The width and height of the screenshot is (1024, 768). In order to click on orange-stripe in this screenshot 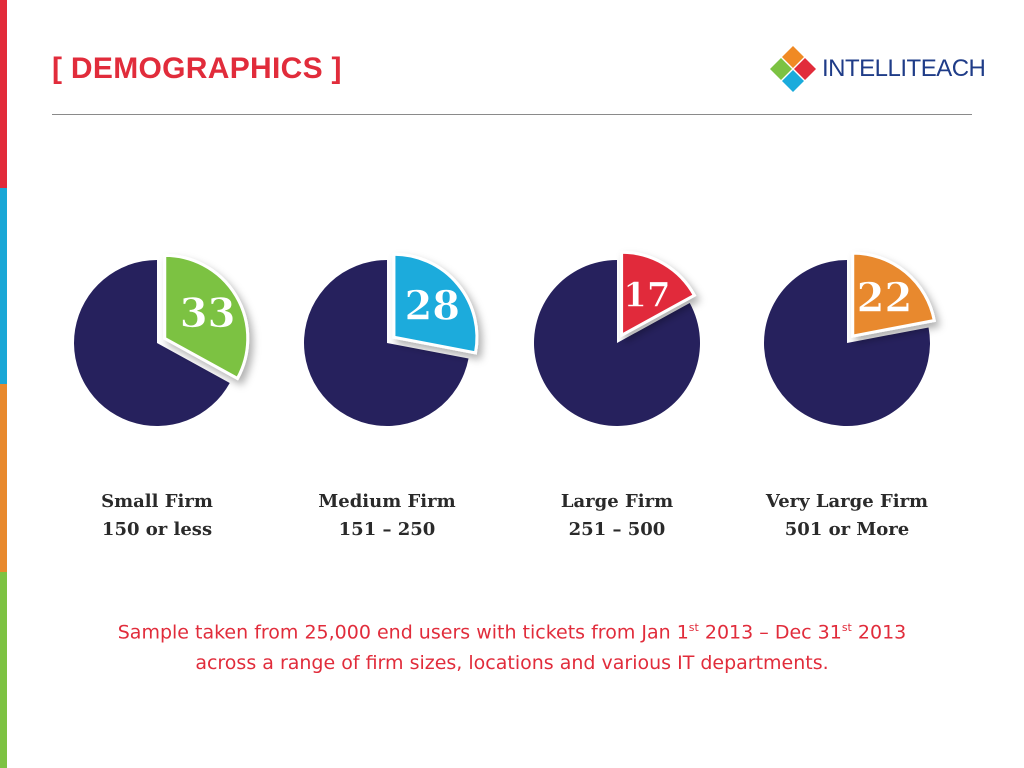, I will do `click(3, 478)`.